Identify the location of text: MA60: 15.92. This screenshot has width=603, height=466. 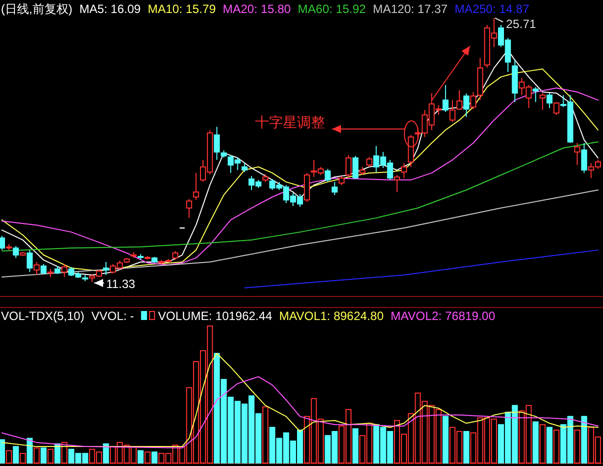
(332, 9).